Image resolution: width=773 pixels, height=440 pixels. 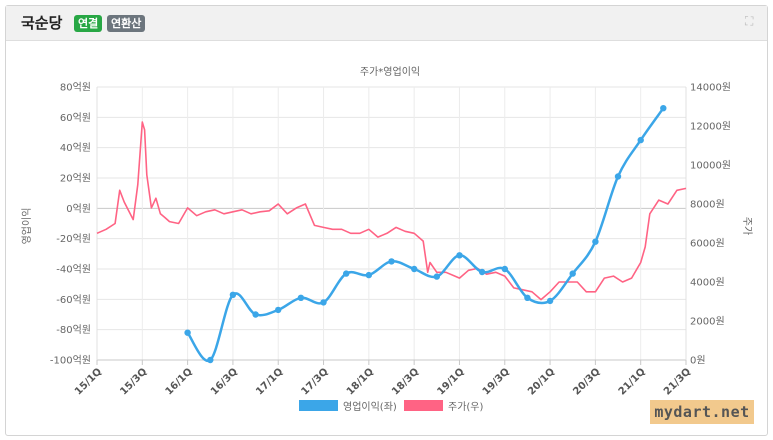 What do you see at coordinates (710, 166) in the screenshot?
I see `right-tick-label: 10000원` at bounding box center [710, 166].